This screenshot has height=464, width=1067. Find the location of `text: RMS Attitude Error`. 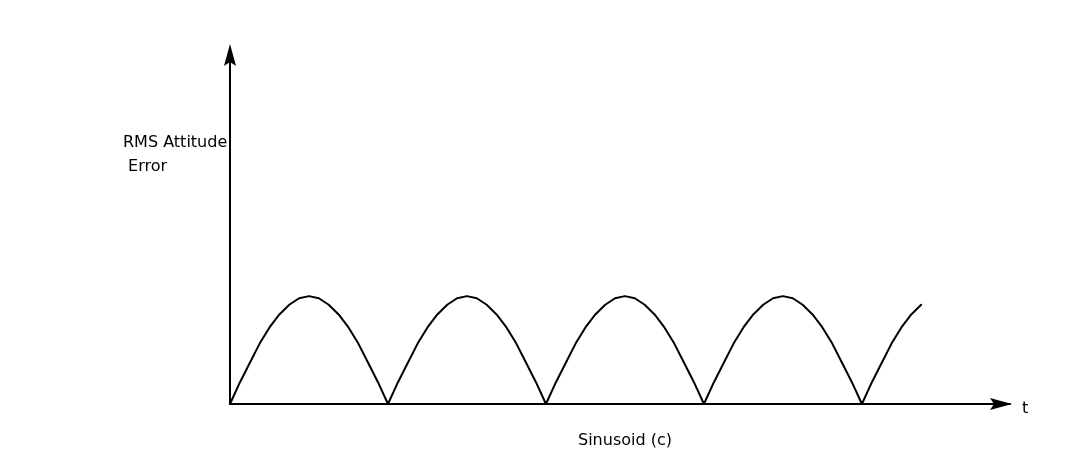

text: RMS Attitude Error is located at coordinates (175, 153).